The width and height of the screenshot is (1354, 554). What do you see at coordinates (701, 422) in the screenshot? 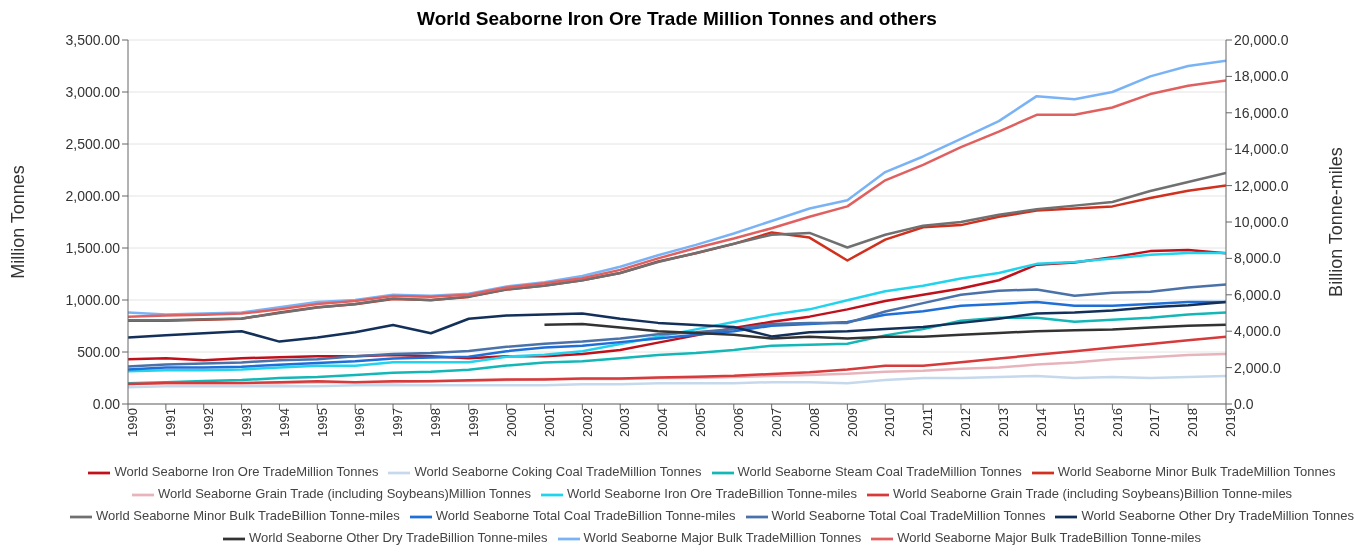
I see `x-tick-label: 2005` at bounding box center [701, 422].